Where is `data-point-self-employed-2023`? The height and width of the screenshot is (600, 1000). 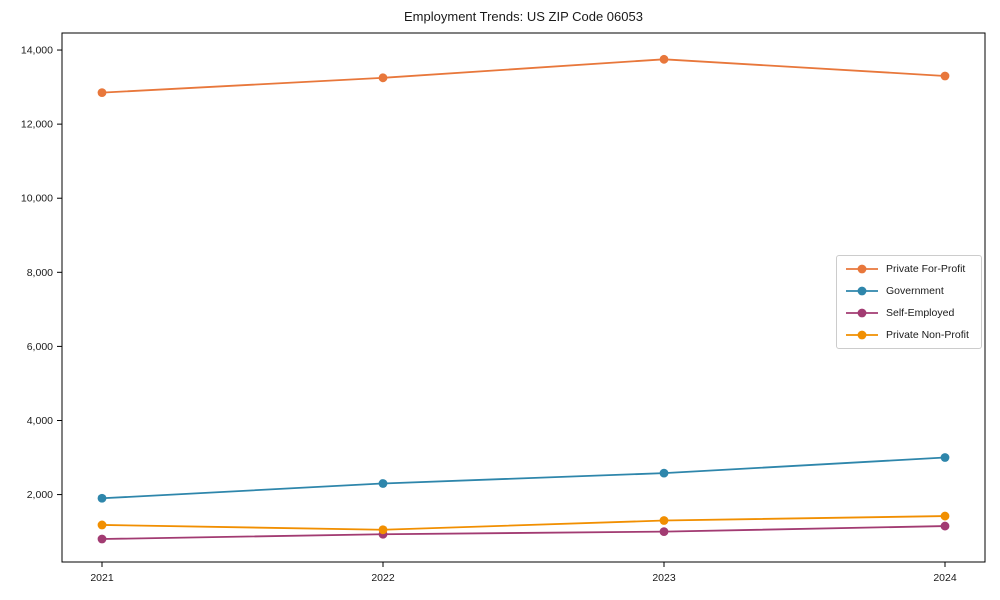 data-point-self-employed-2023 is located at coordinates (664, 532).